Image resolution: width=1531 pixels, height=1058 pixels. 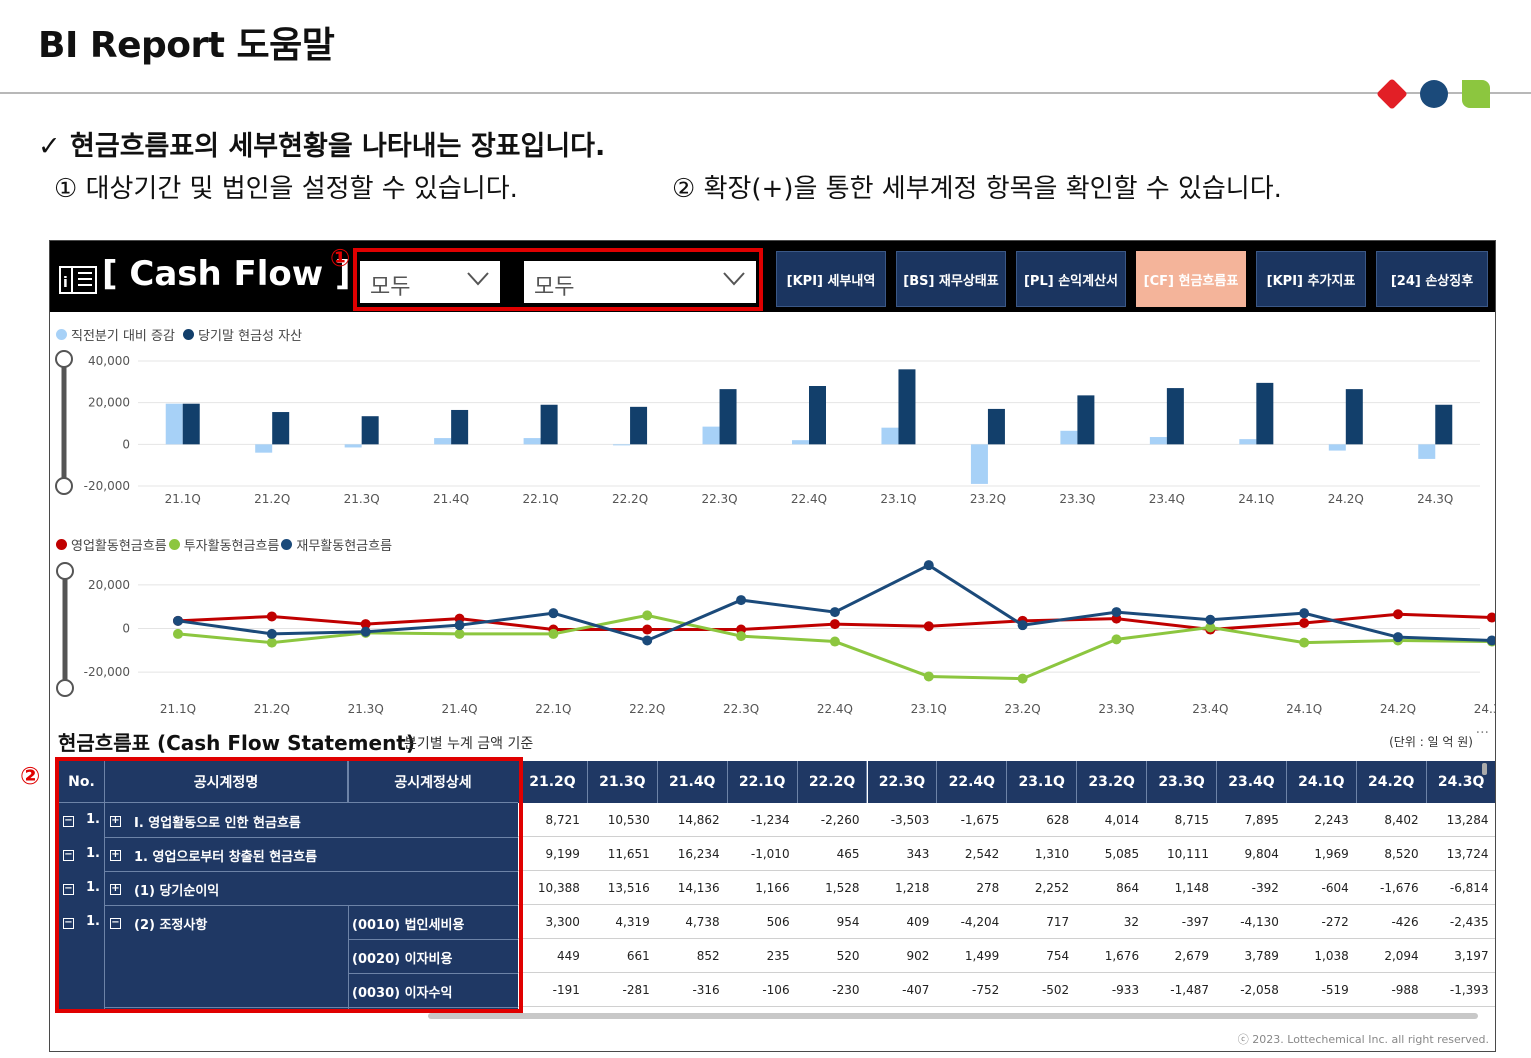 I want to click on account-name: (1) 당기순이익, so click(x=177, y=891).